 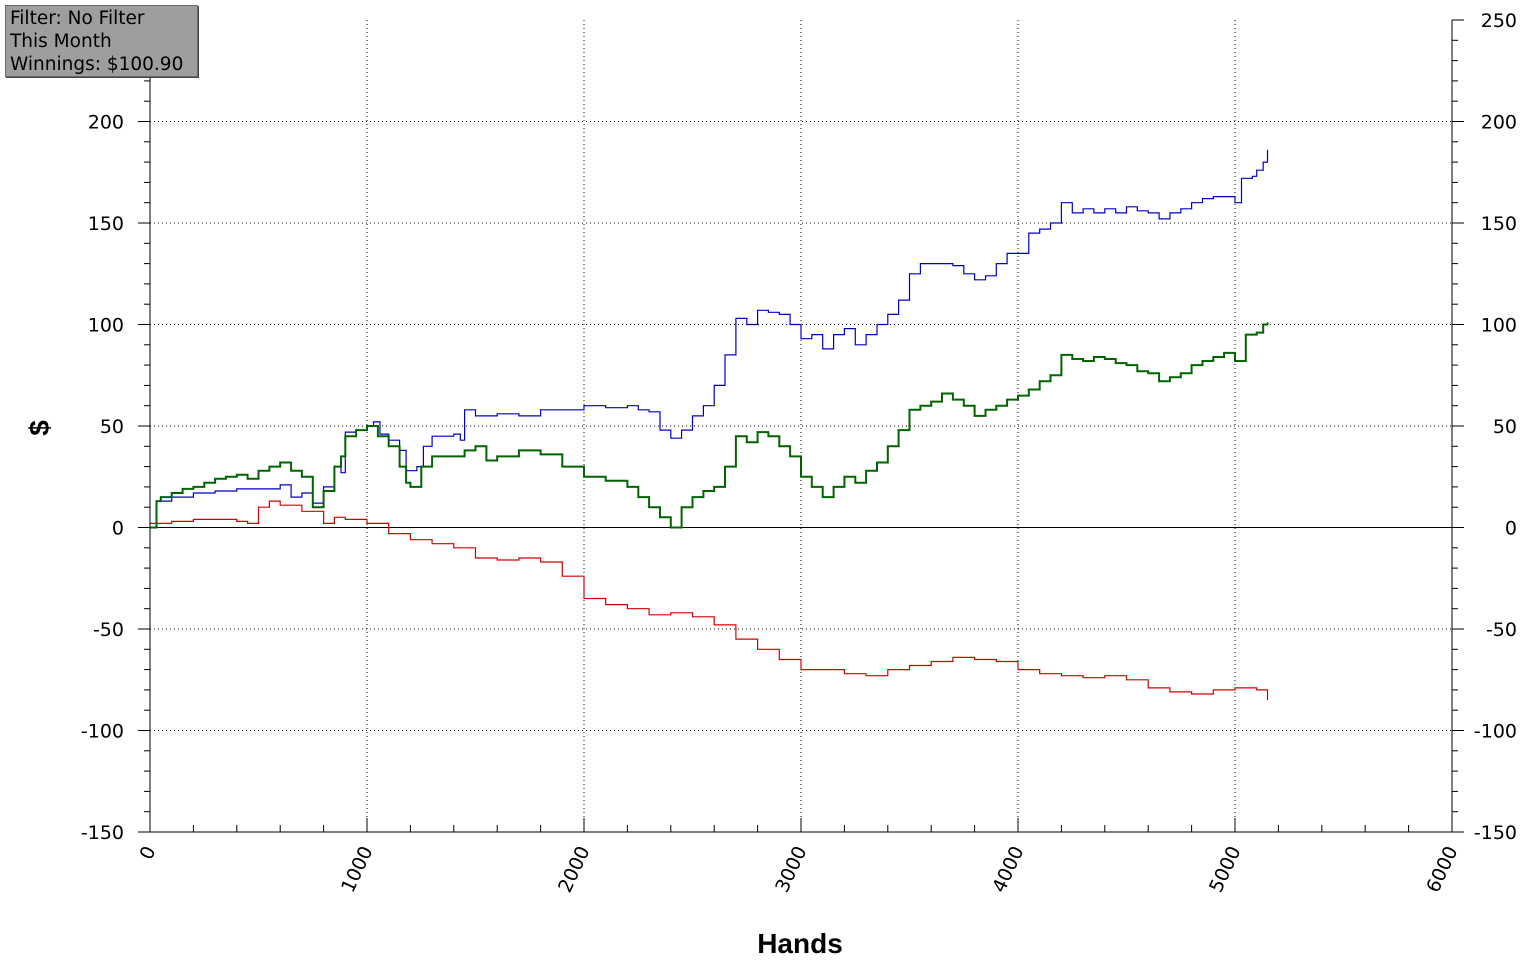 What do you see at coordinates (77, 18) in the screenshot?
I see `filter-label: Filter: No Filter` at bounding box center [77, 18].